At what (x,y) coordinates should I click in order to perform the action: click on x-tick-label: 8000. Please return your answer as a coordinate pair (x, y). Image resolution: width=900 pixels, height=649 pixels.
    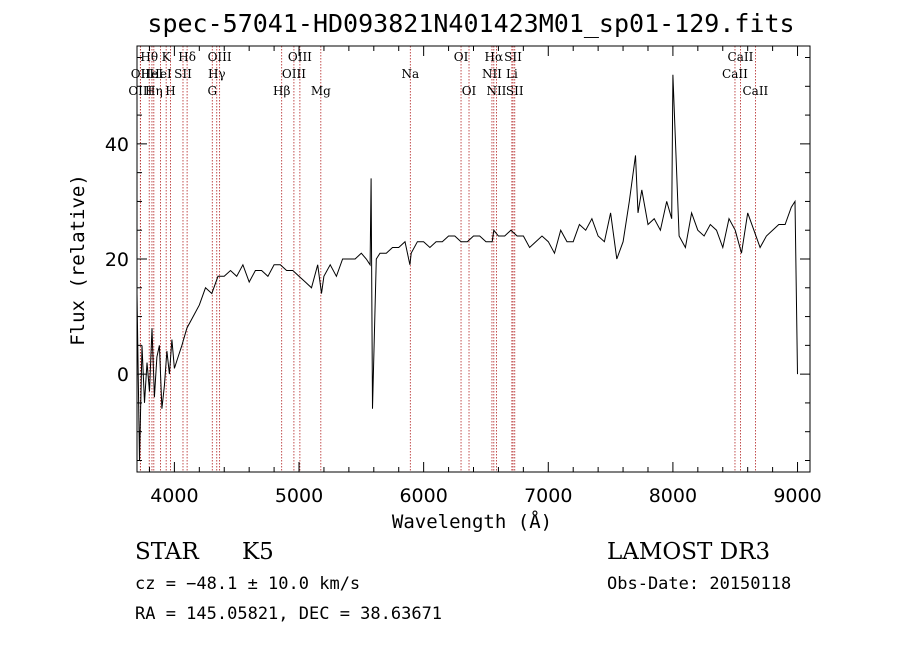
    Looking at the image, I should click on (673, 496).